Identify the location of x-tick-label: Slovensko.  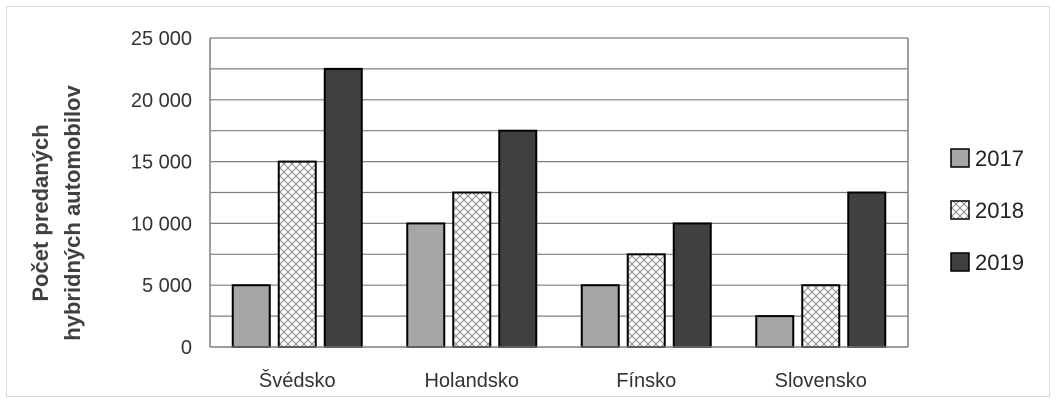
(821, 381).